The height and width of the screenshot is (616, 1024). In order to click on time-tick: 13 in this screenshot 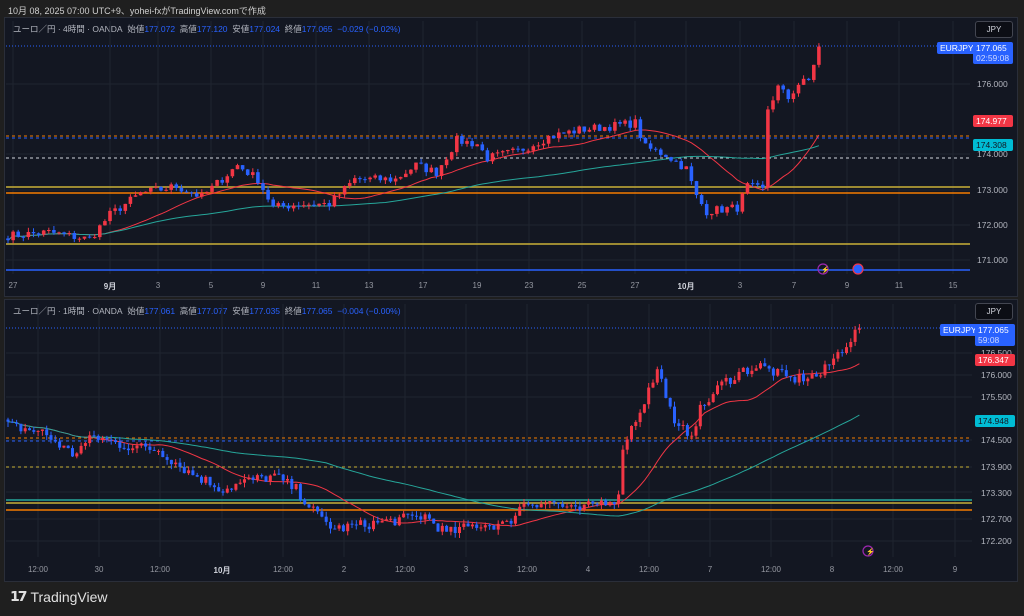, I will do `click(369, 285)`.